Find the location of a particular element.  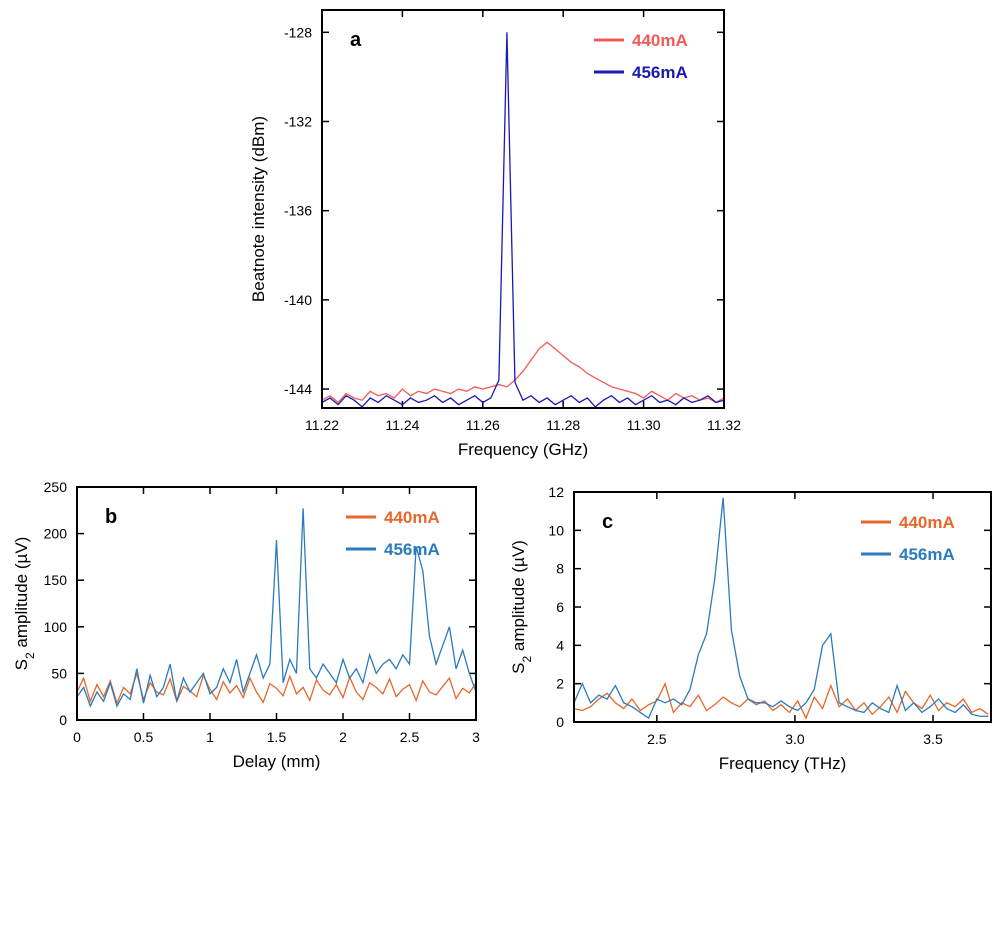

y-tick-label: -128 is located at coordinates (298, 32).